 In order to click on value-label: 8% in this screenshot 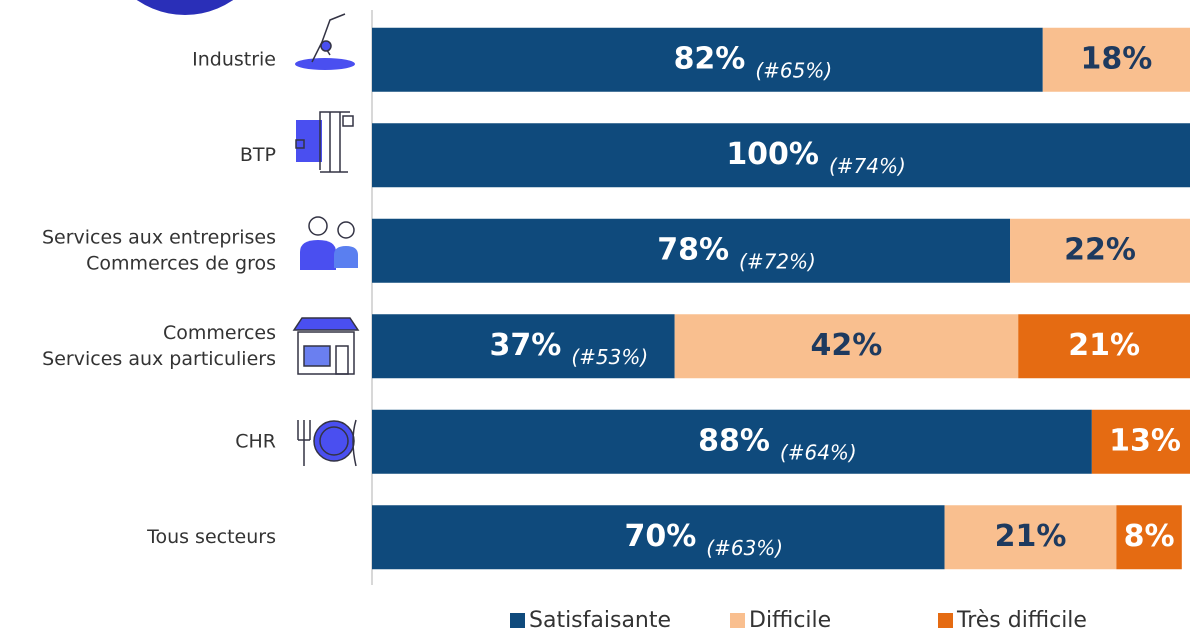, I will do `click(1149, 536)`.